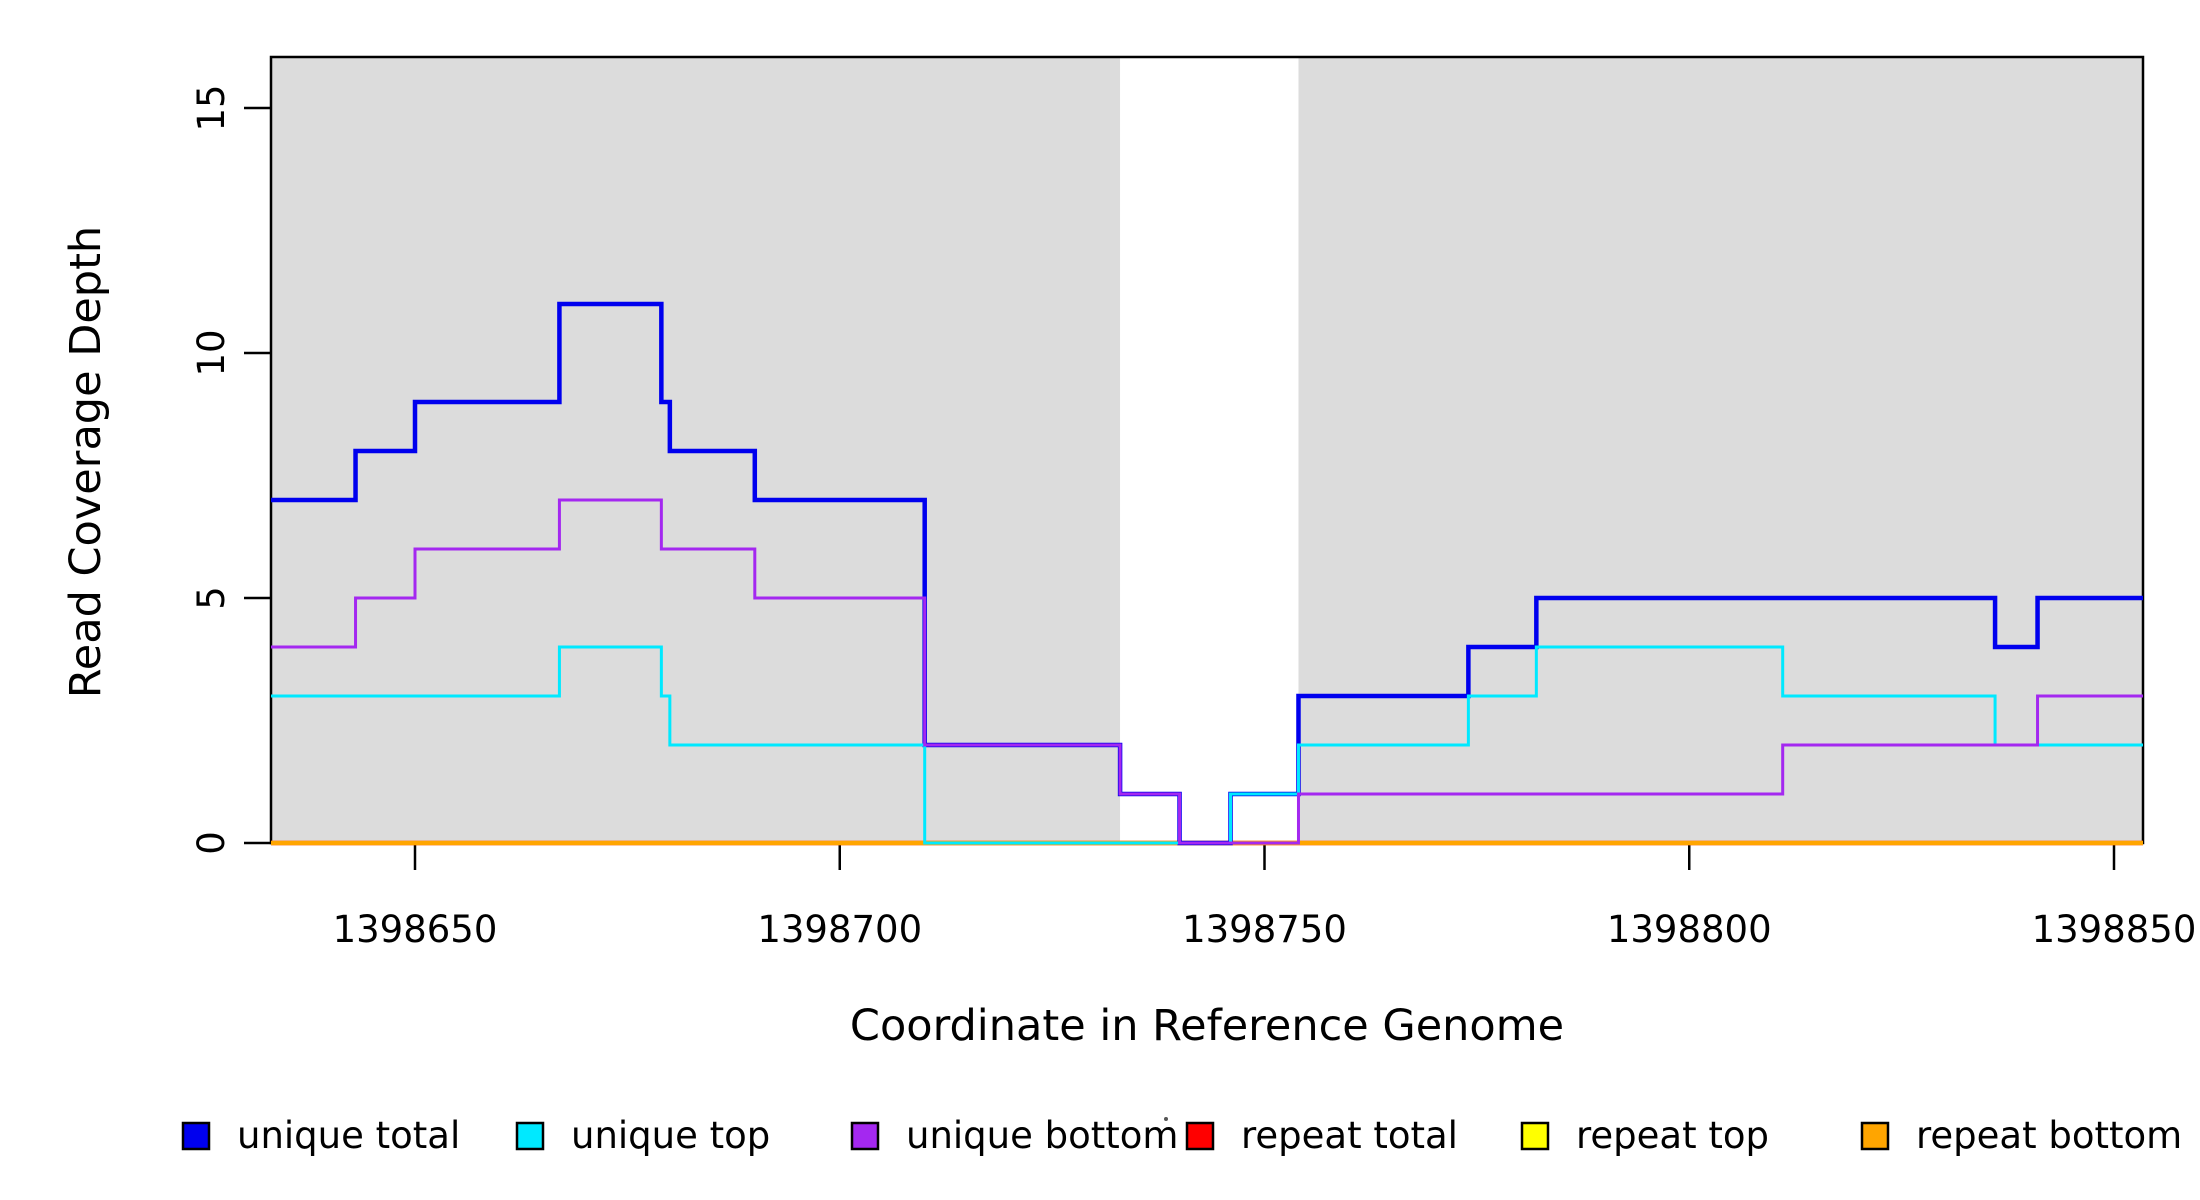 Image resolution: width=2200 pixels, height=1200 pixels. I want to click on legend-swatch-unique-top, so click(530, 1136).